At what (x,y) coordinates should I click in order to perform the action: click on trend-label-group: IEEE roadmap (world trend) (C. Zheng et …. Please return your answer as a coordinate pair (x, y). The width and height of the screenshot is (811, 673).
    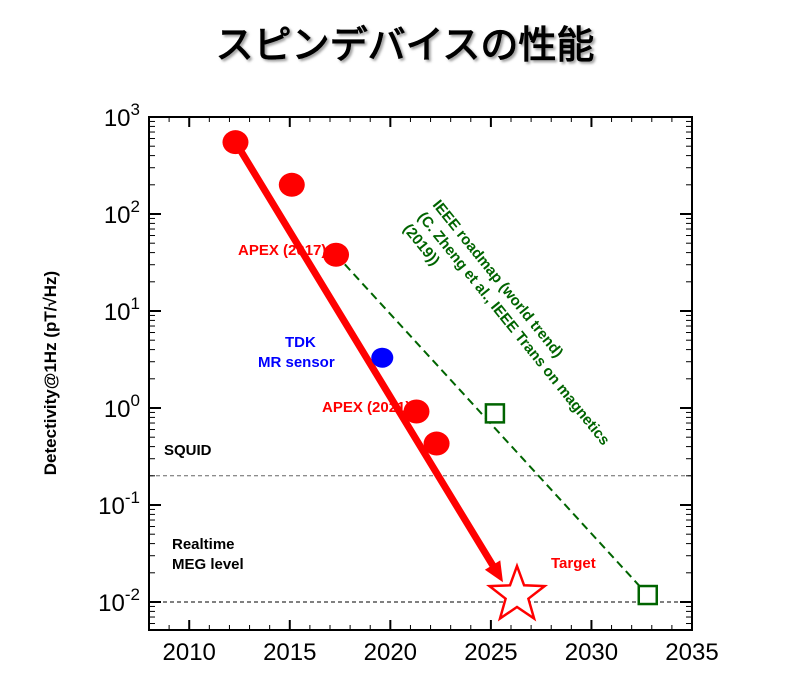
    Looking at the image, I should click on (506, 323).